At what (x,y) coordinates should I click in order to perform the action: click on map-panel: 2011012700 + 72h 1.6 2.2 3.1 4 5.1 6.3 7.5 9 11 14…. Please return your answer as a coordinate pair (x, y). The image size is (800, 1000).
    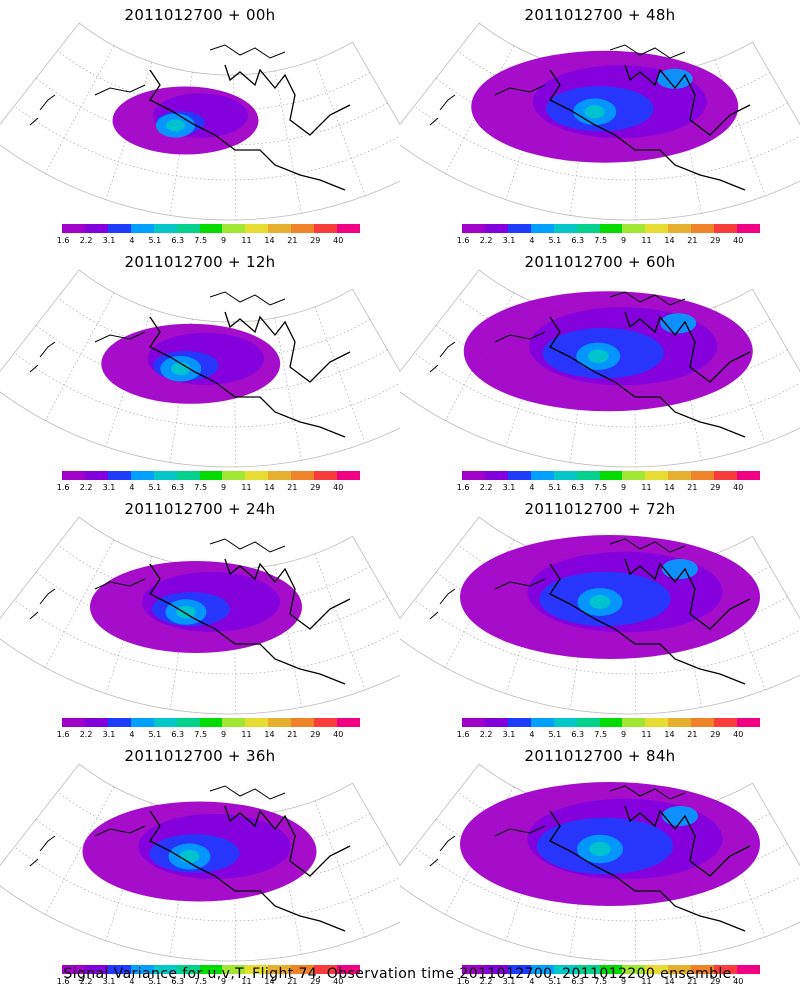
    Looking at the image, I should click on (600, 617).